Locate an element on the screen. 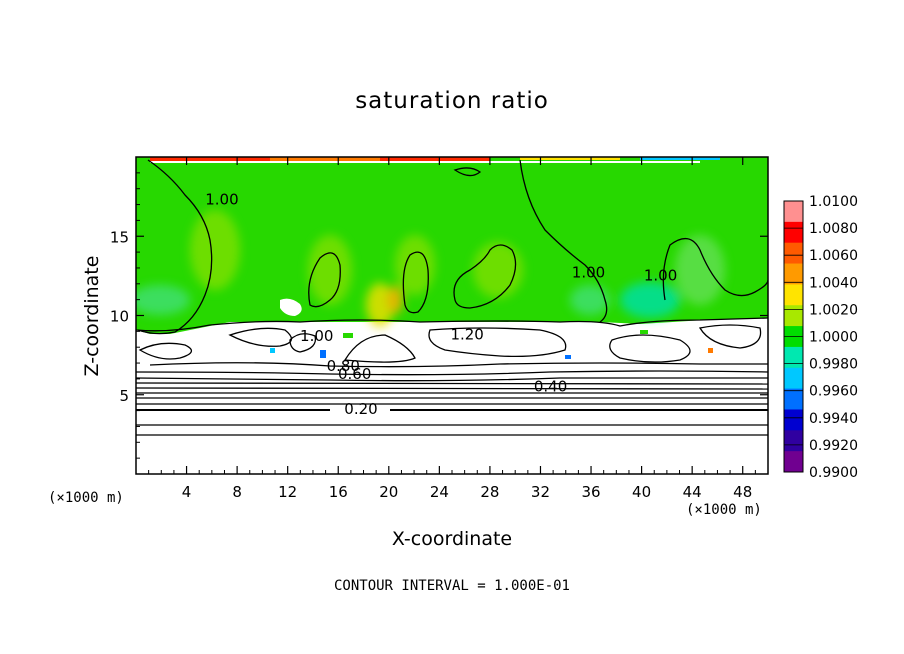  colorbar-label: 1.0000 is located at coordinates (833, 338).